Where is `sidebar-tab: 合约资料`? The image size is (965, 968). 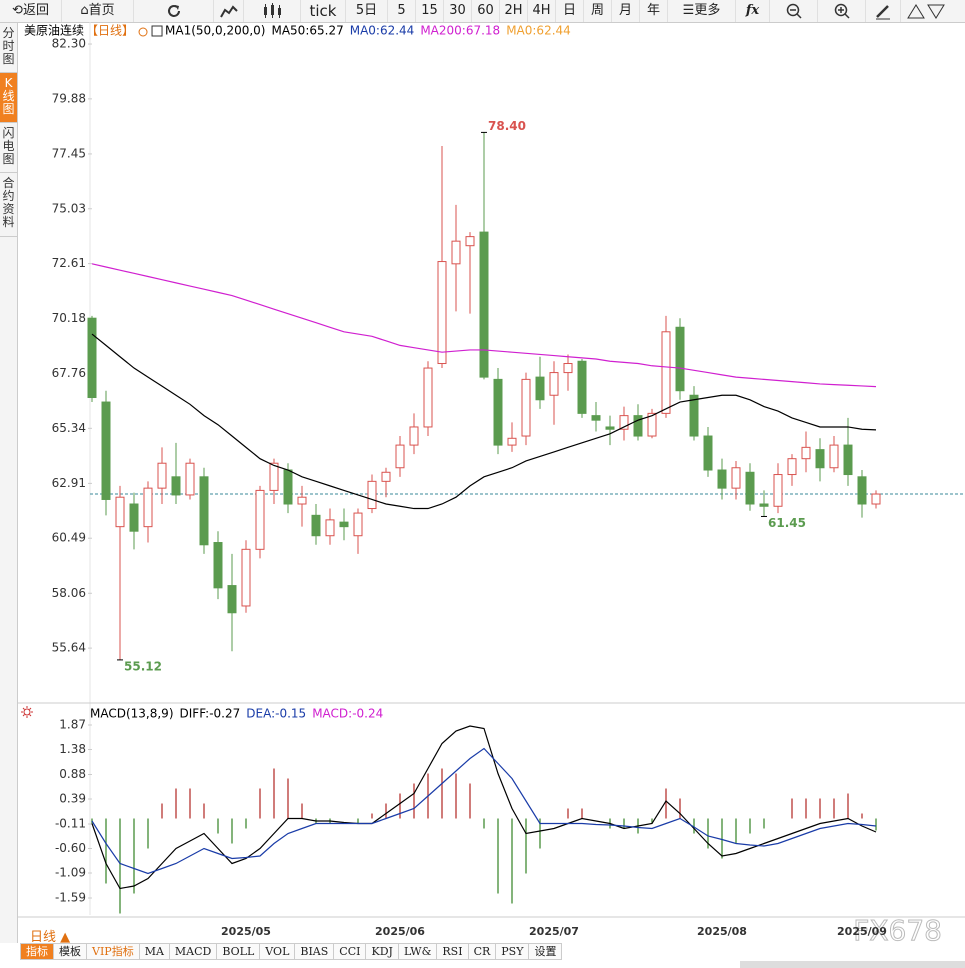
sidebar-tab: 合约资料 is located at coordinates (8, 205).